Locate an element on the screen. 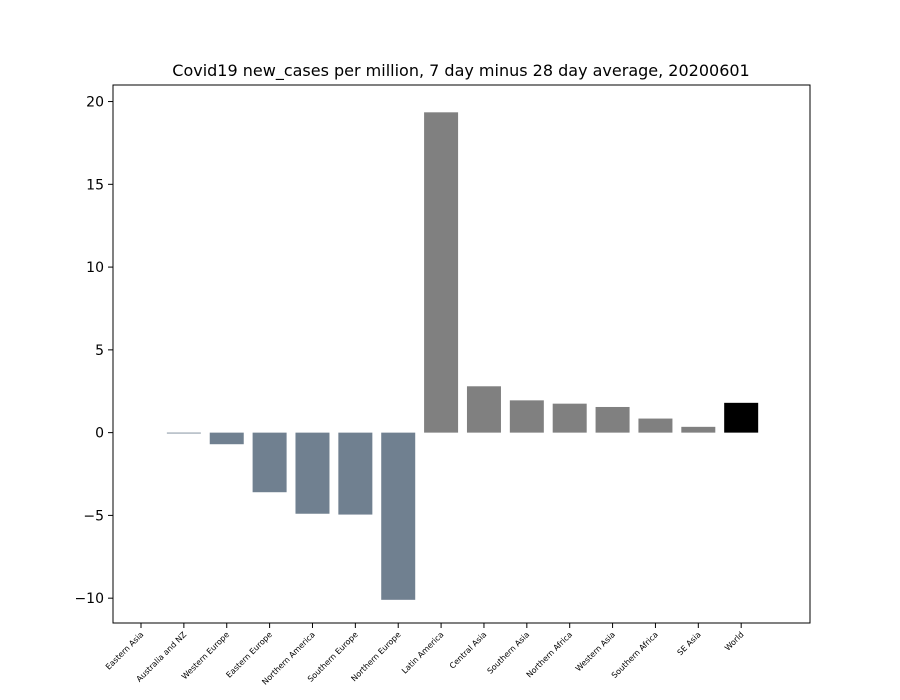  x-tick-label: World is located at coordinates (734, 641).